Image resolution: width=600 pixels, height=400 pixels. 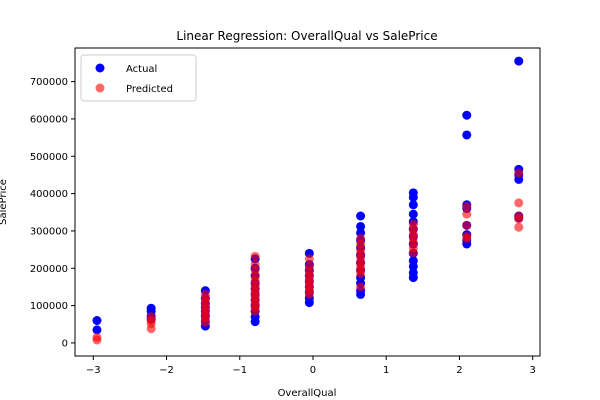 I want to click on legend-label-actual: Actual, so click(x=141, y=69).